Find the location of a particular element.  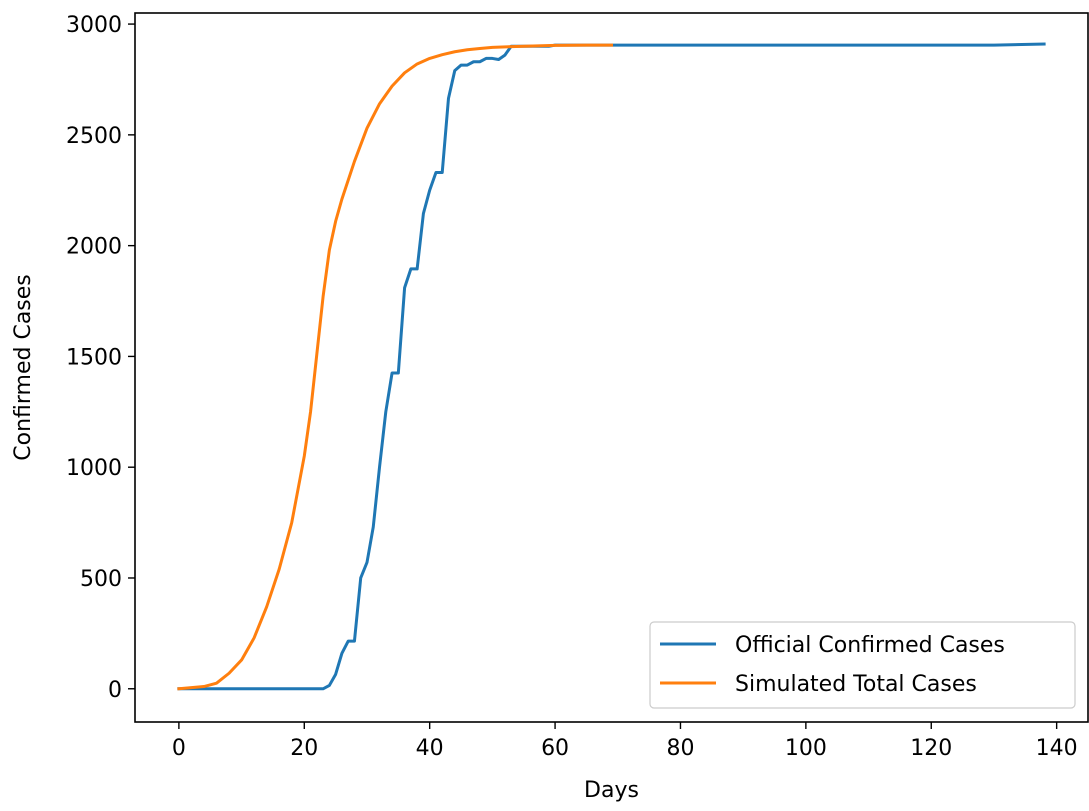

y-tick-label: 3000 is located at coordinates (94, 25).